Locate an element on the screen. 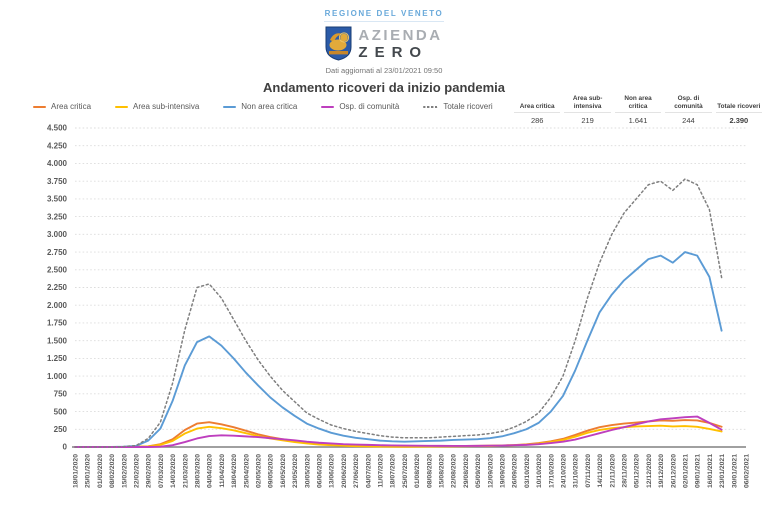 The image size is (768, 512). summary-col-value: 219 is located at coordinates (587, 120).